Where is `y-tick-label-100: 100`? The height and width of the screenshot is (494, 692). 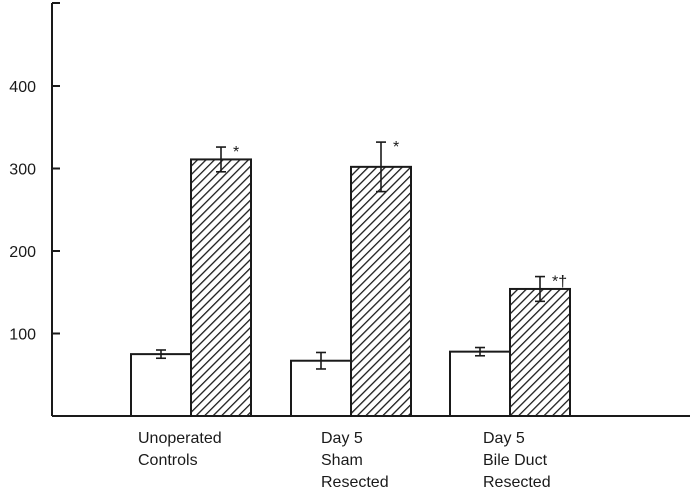 y-tick-label-100: 100 is located at coordinates (22, 335).